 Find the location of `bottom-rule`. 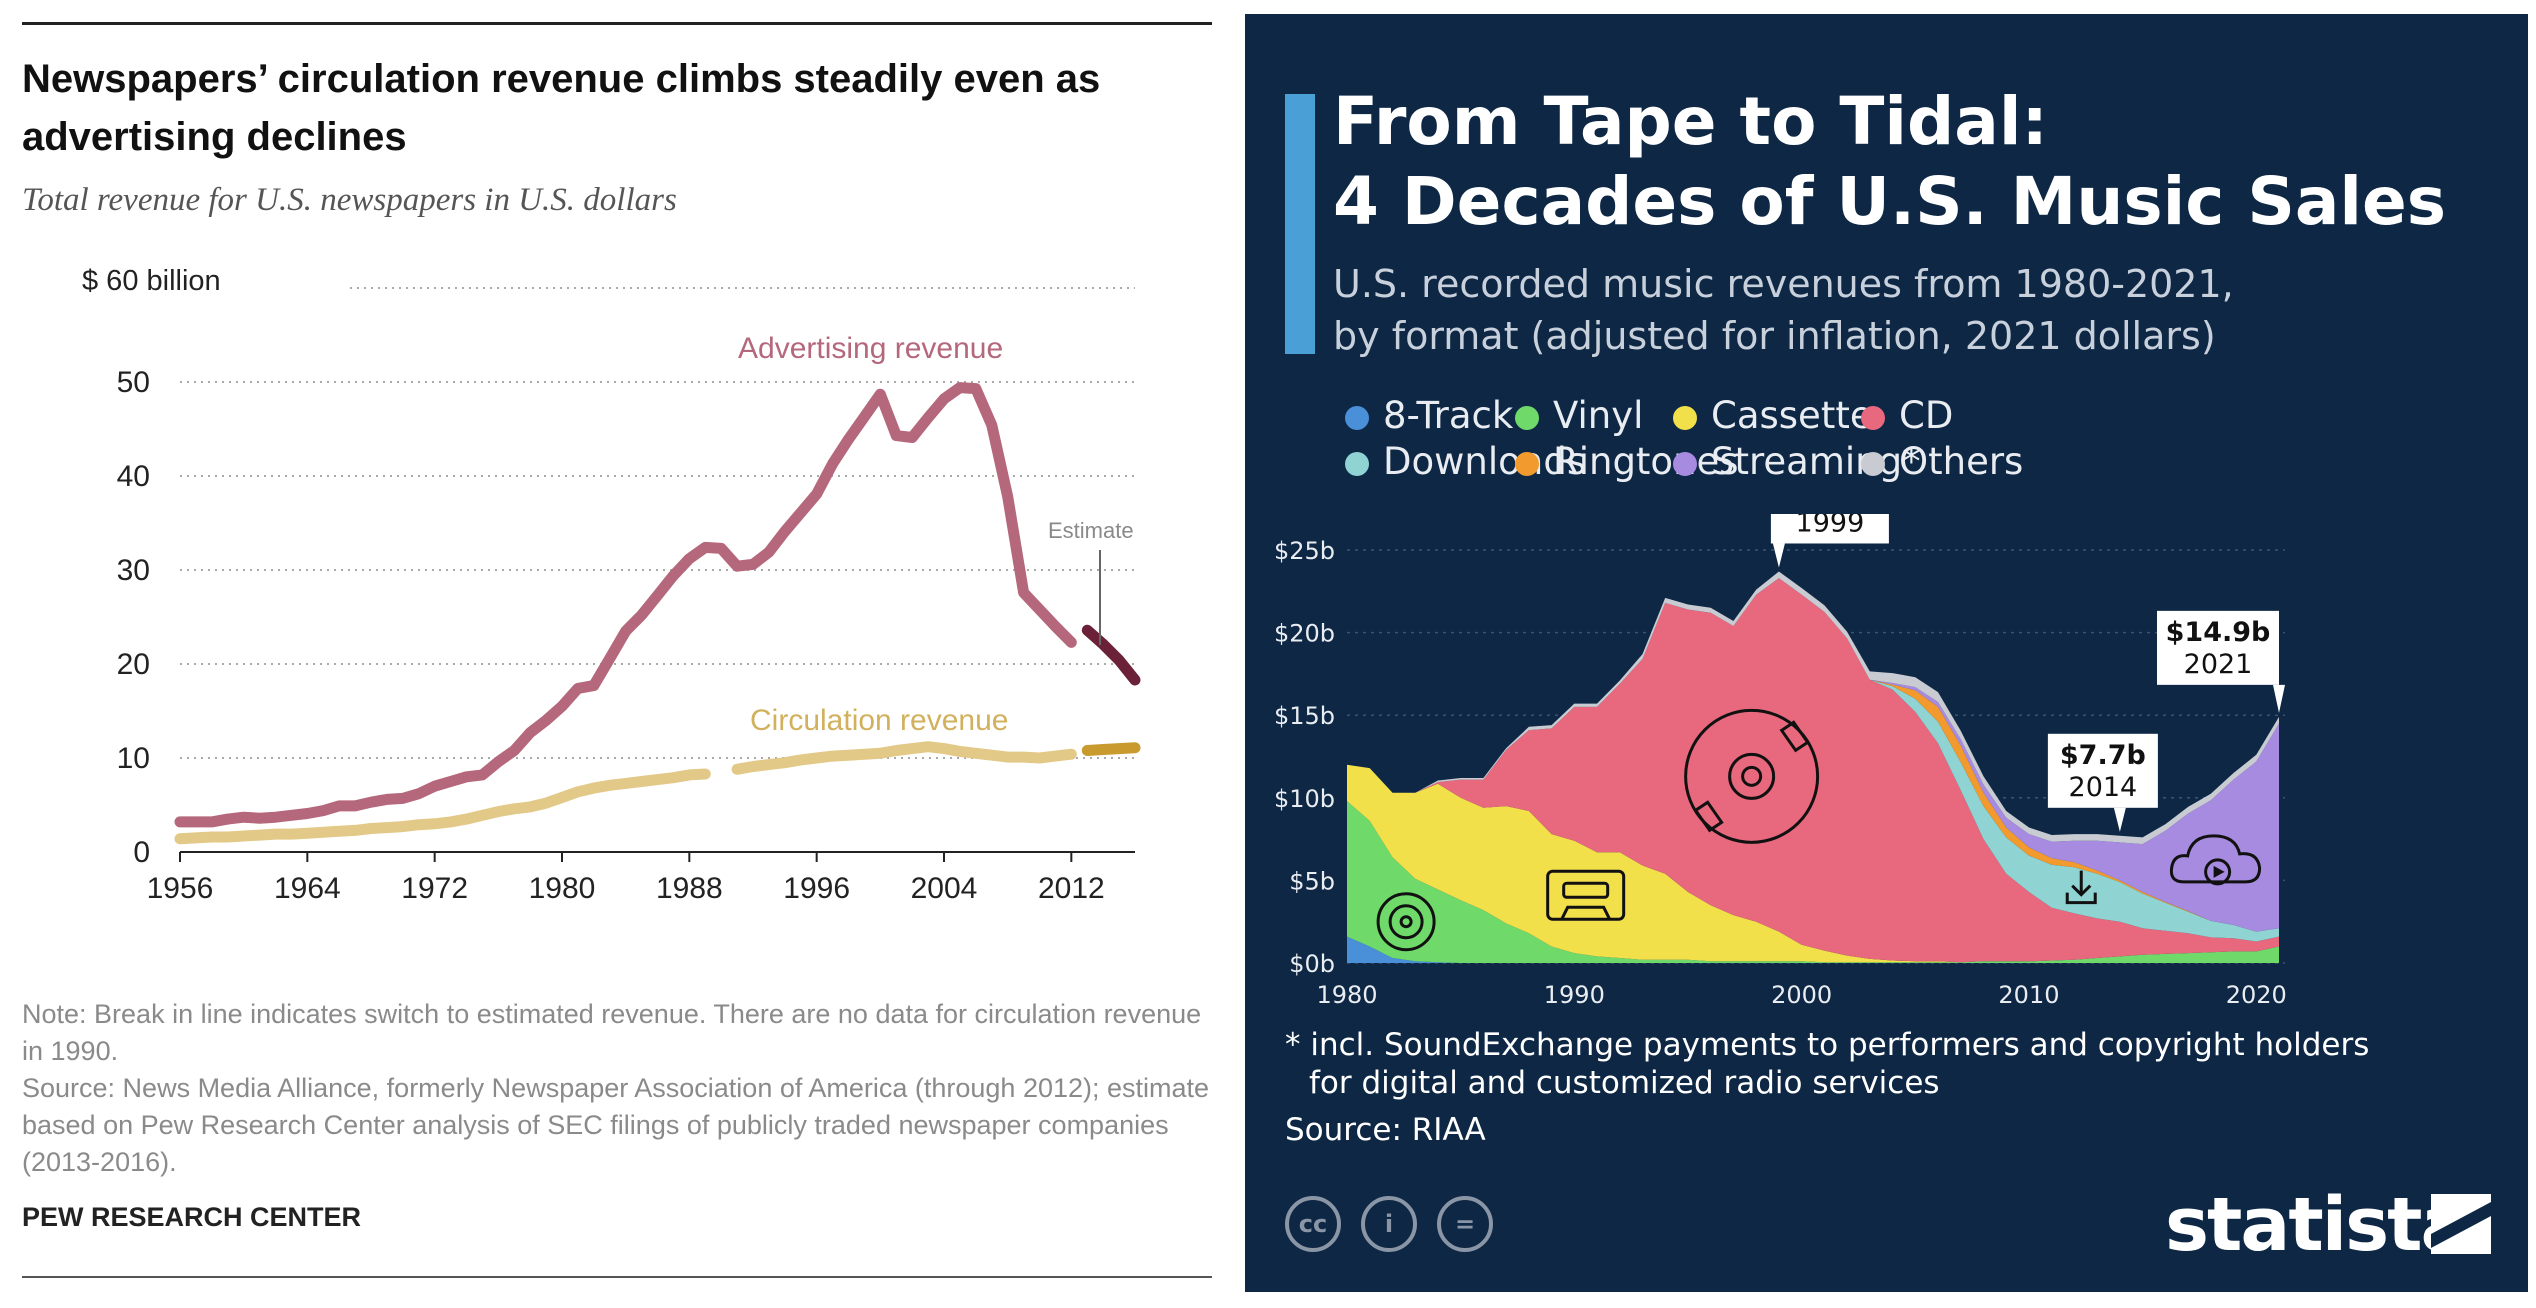

bottom-rule is located at coordinates (617, 1277).